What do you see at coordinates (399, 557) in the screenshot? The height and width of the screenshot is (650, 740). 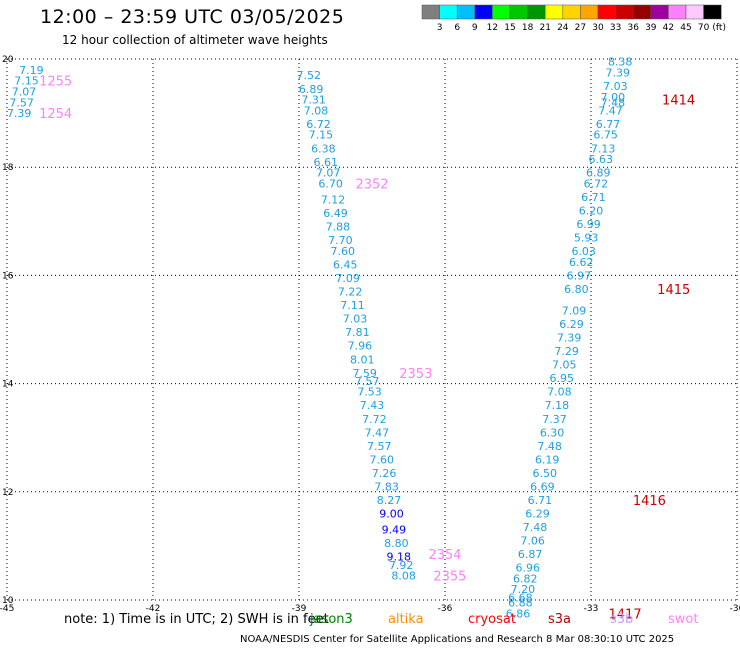 I see `wave-height-label: 9.18` at bounding box center [399, 557].